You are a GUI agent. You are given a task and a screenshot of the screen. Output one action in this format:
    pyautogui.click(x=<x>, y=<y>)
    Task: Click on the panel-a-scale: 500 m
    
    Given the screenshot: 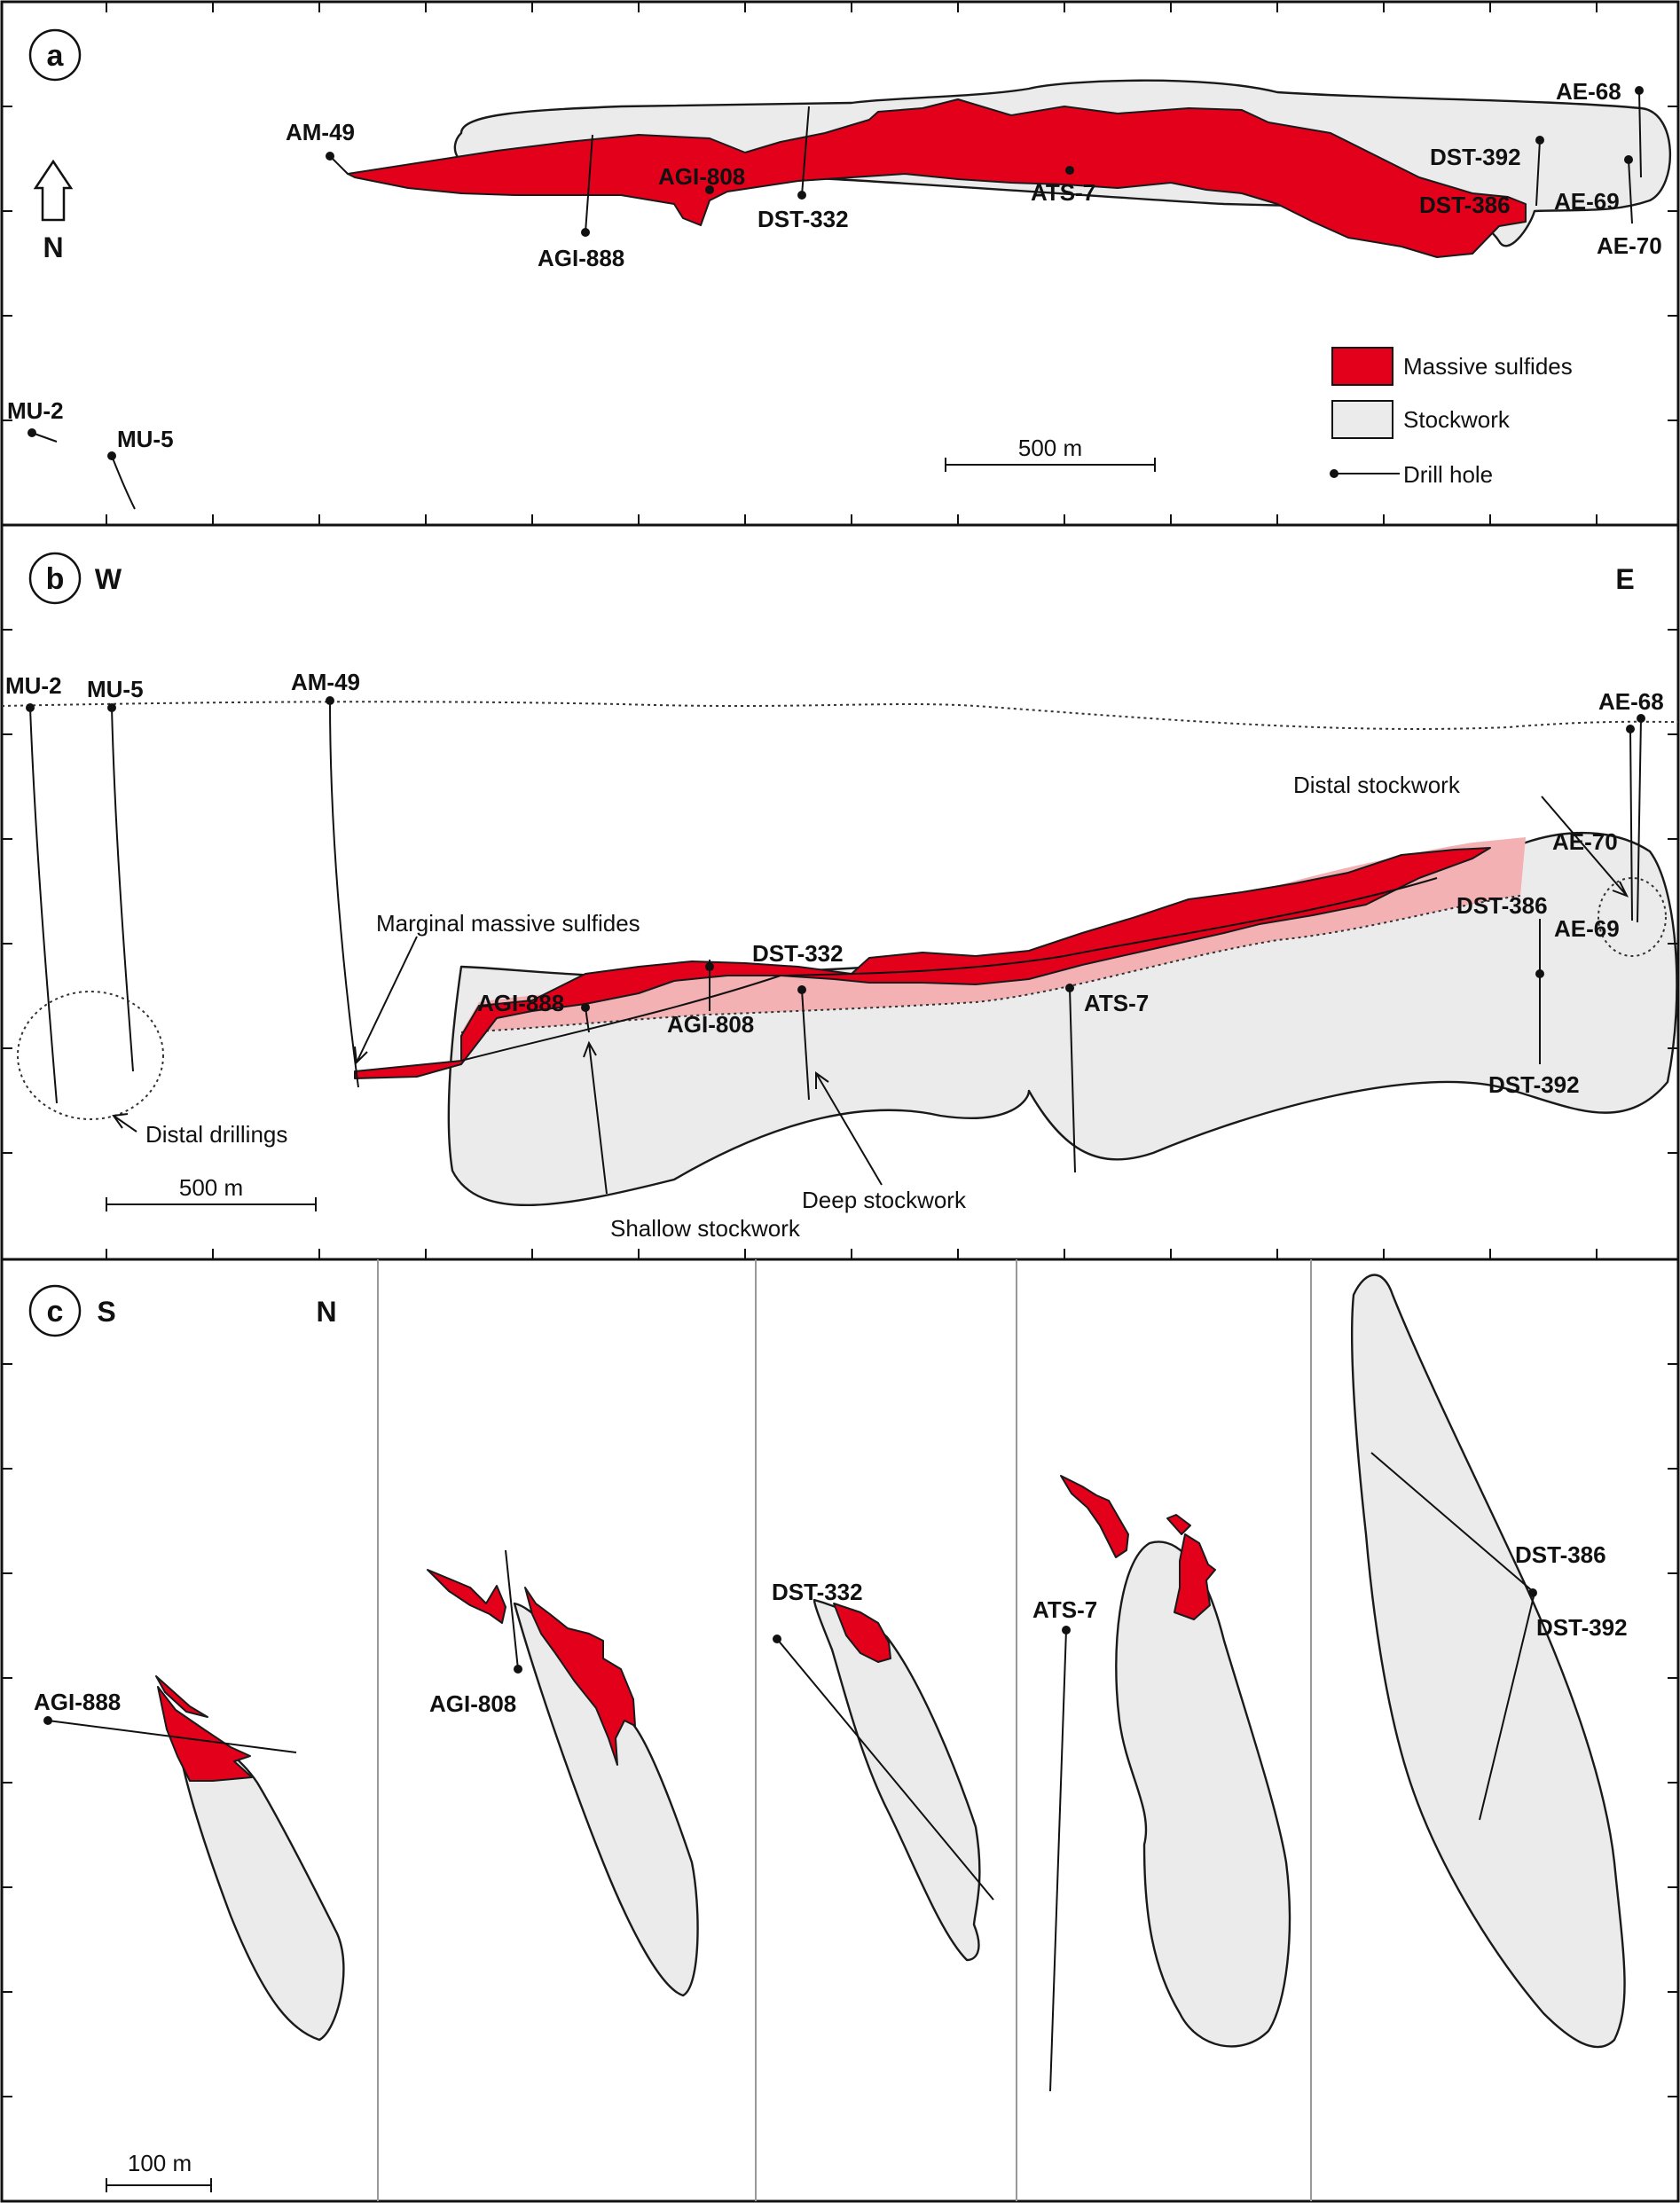 What is the action you would take?
    pyautogui.click(x=1050, y=454)
    